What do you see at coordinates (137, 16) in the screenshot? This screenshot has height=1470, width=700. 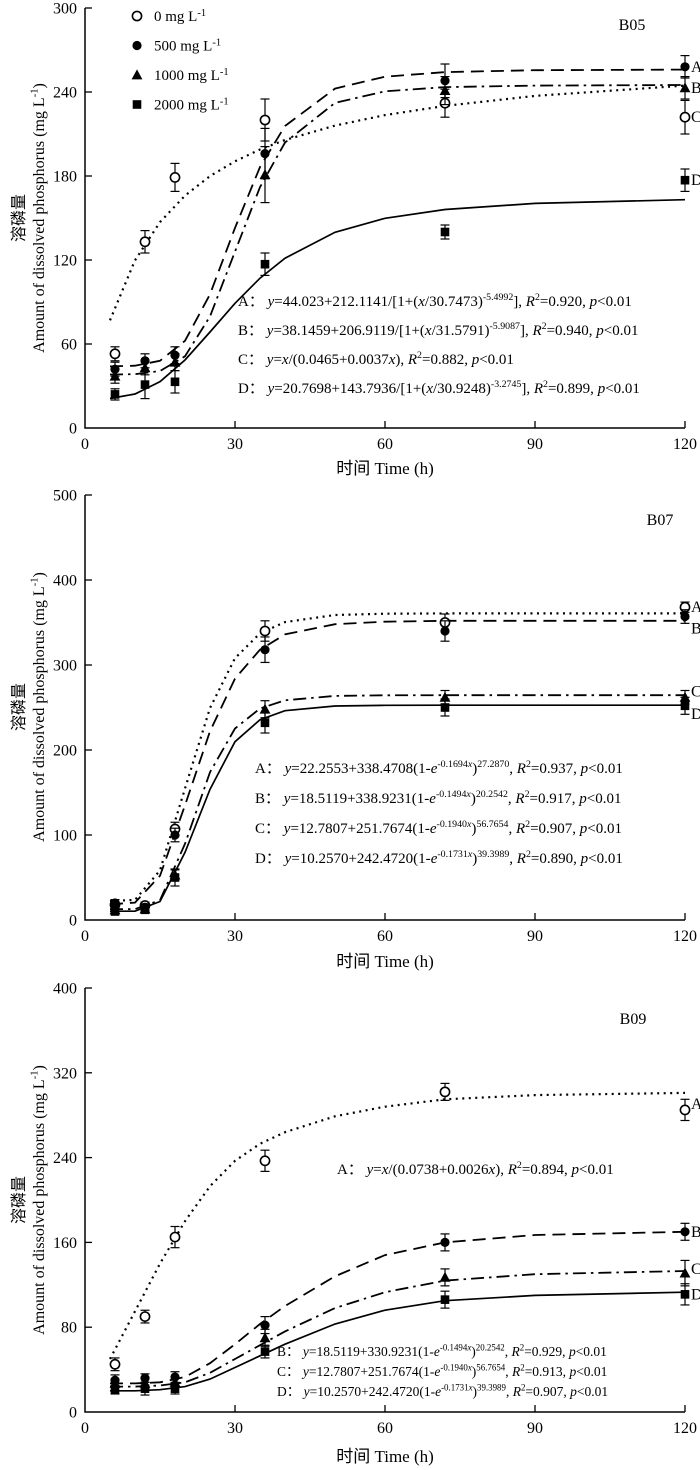 I see `legend-marker-circle-open` at bounding box center [137, 16].